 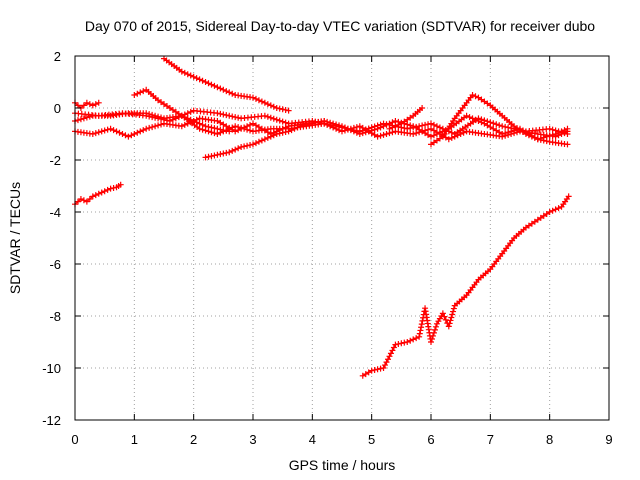 I want to click on x-tick-label: 1, so click(x=134, y=439).